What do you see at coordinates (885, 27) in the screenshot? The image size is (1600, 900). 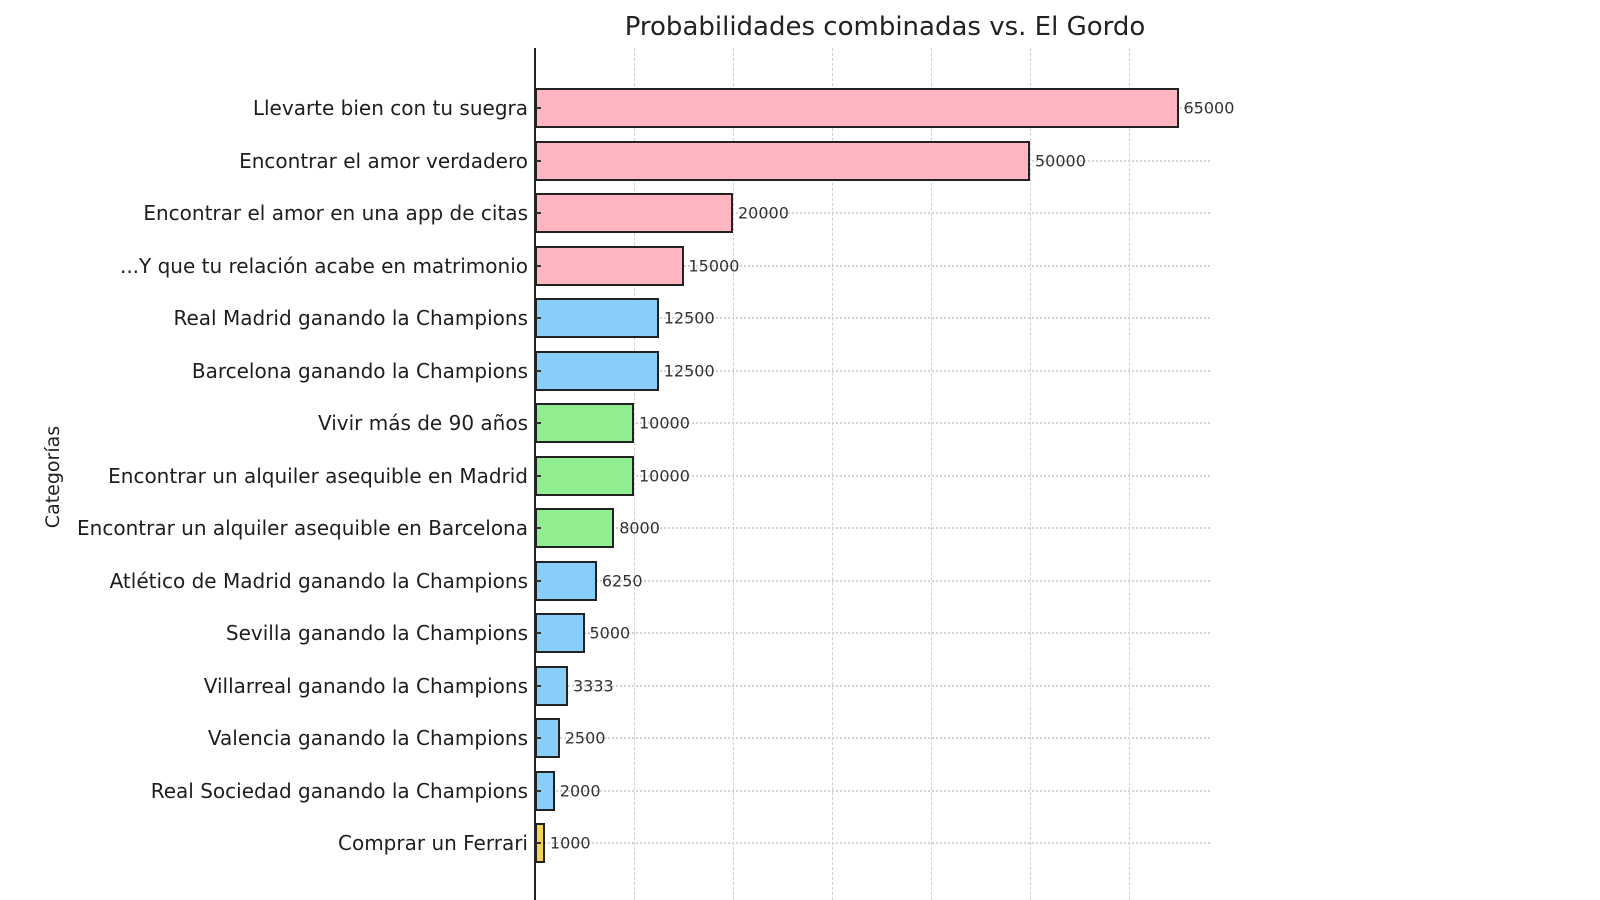 I see `chart-title: Probabilidades combinadas vs. El Gordo` at bounding box center [885, 27].